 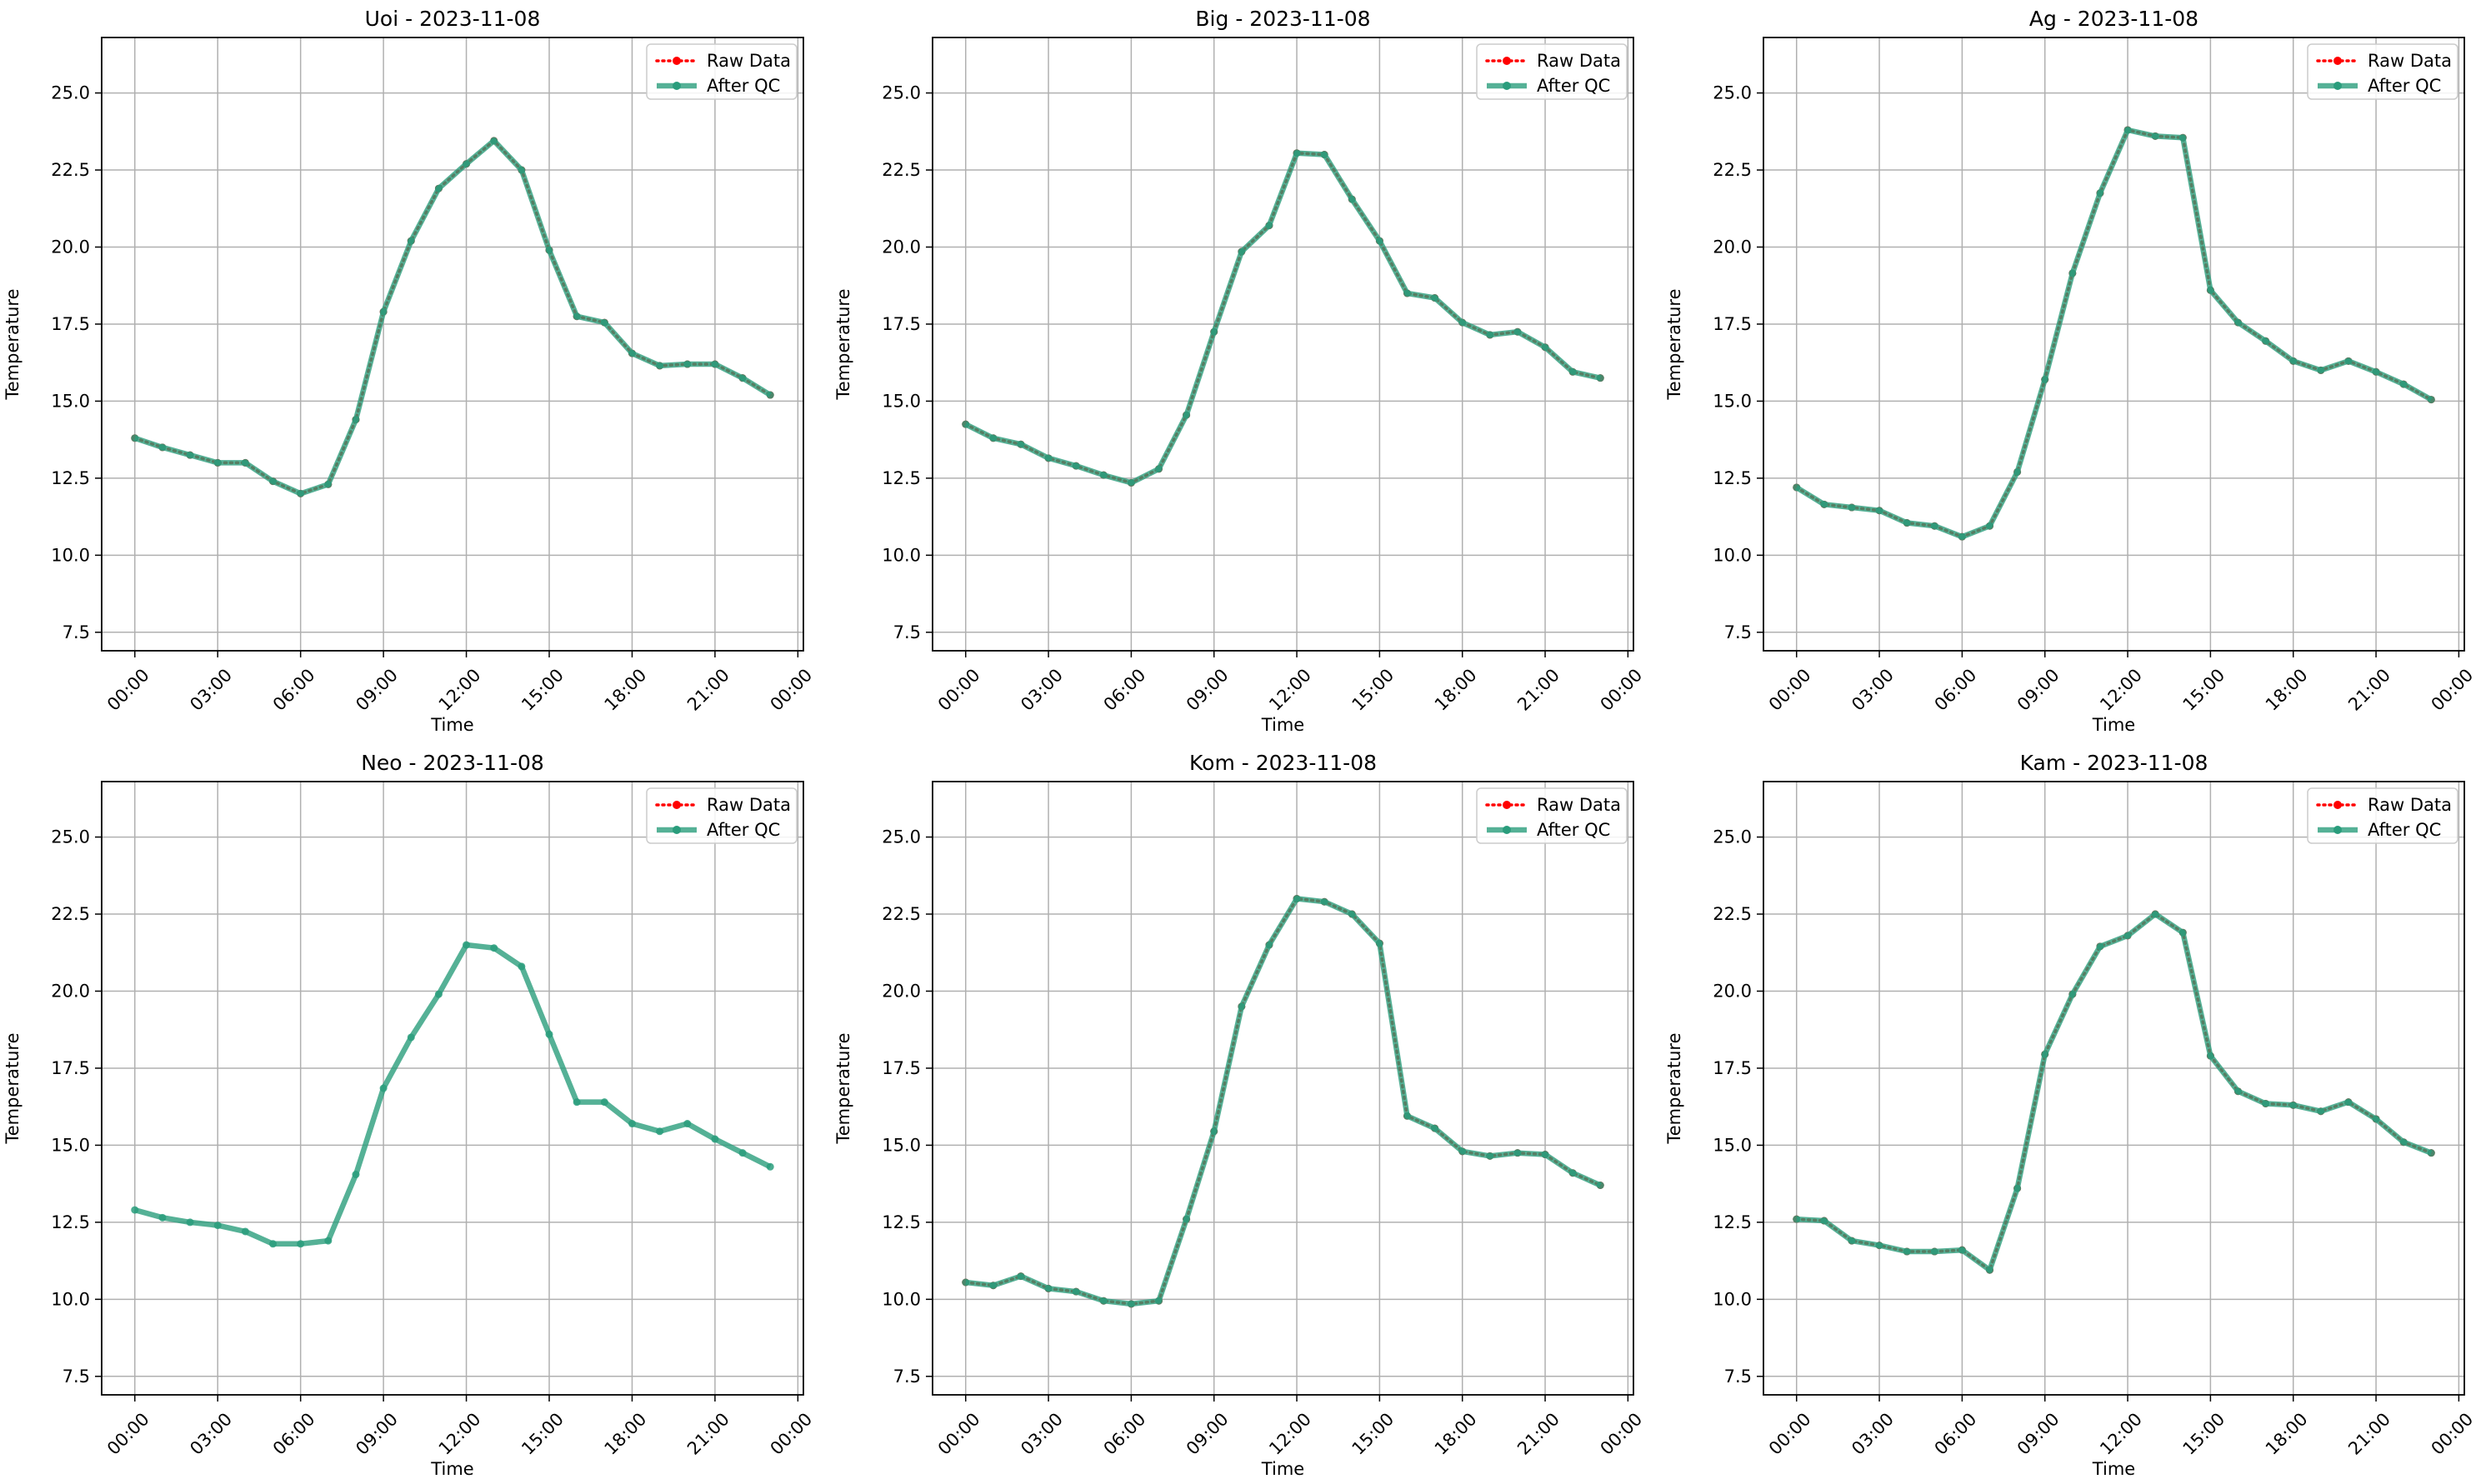 What do you see at coordinates (13, 344) in the screenshot?
I see `y-axis-label: Temperature` at bounding box center [13, 344].